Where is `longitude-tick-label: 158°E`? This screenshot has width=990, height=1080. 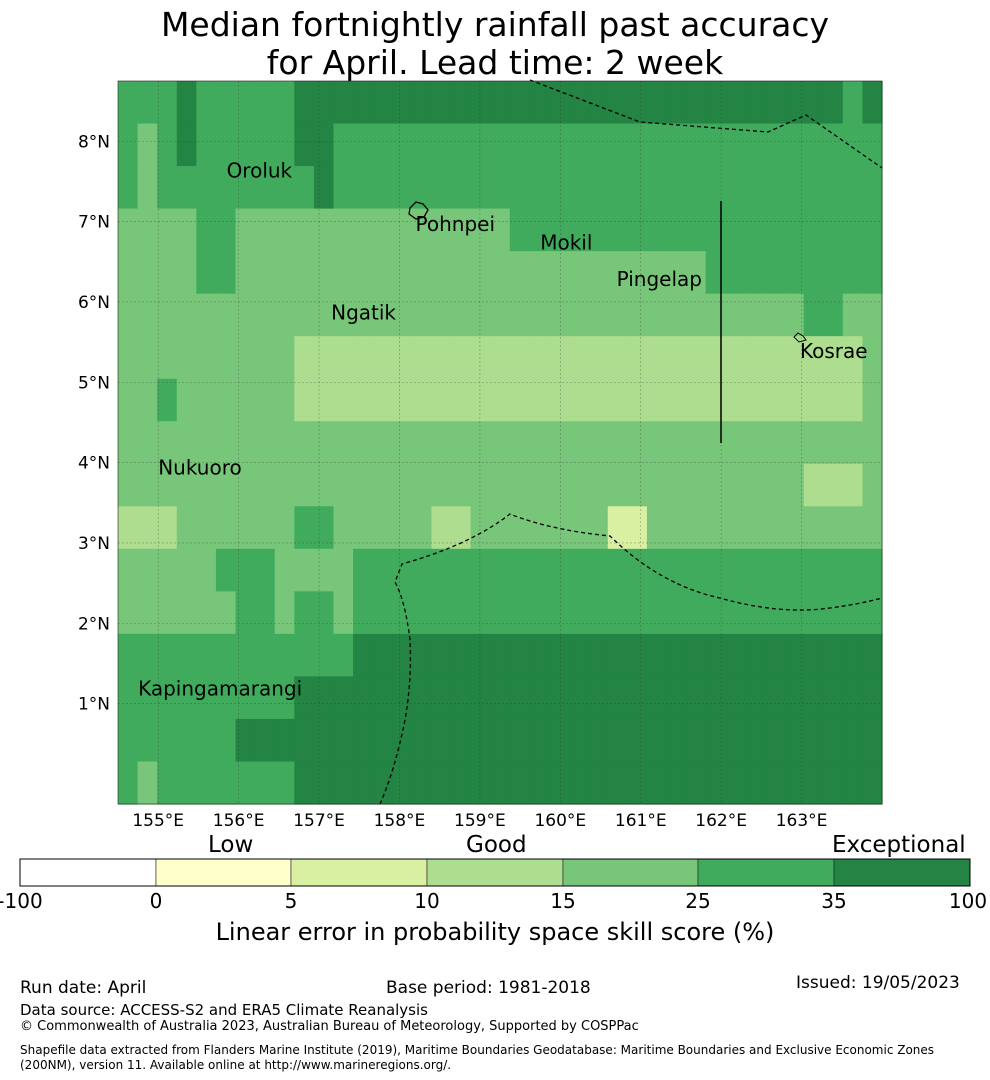 longitude-tick-label: 158°E is located at coordinates (400, 821).